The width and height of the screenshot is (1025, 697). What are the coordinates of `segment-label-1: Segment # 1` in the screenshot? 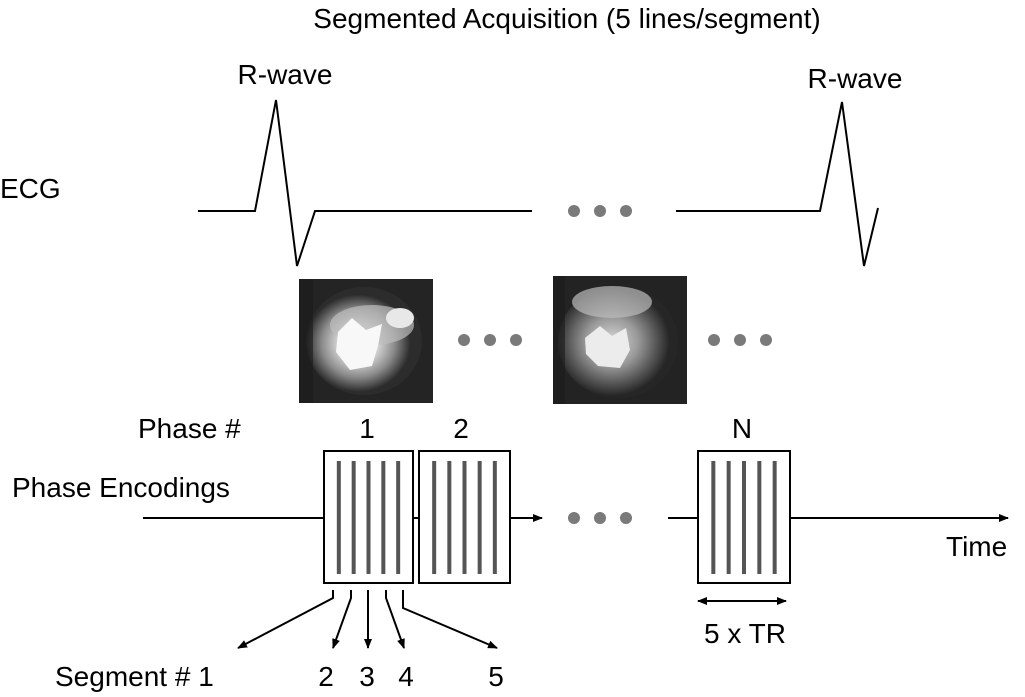 It's located at (134, 676).